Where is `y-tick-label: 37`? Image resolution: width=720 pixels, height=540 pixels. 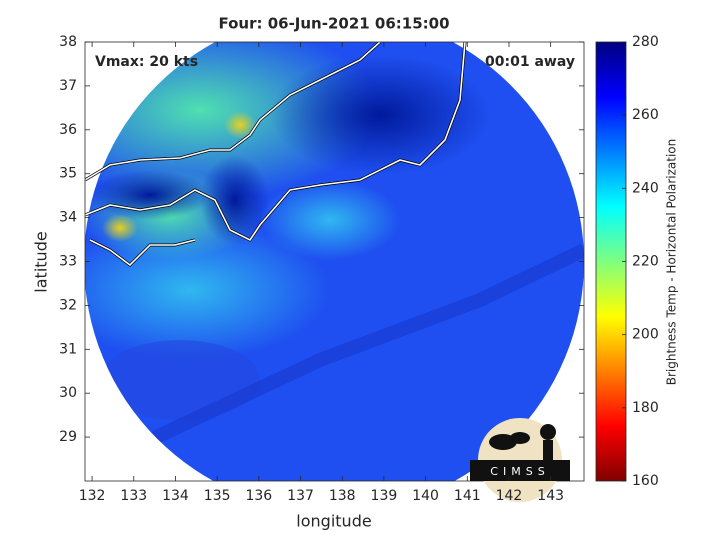 y-tick-label: 37 is located at coordinates (68, 86).